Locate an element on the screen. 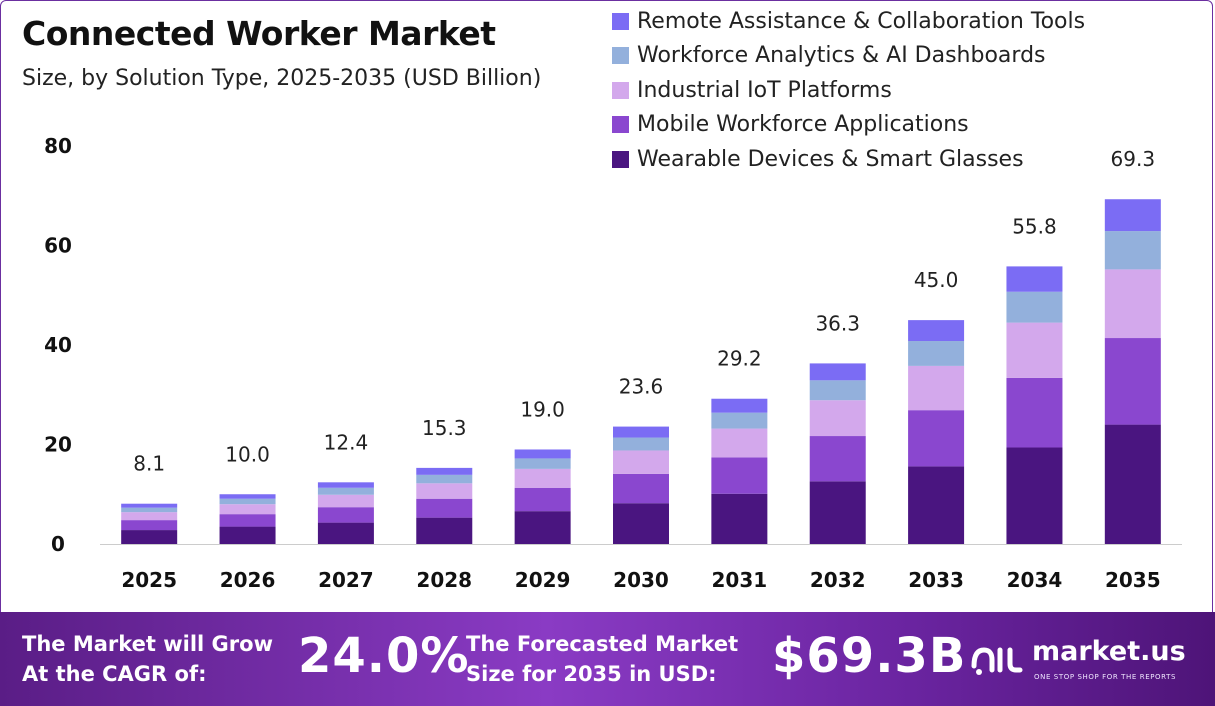 This screenshot has width=1215, height=706. x-tick-label: 2034 is located at coordinates (1035, 580).